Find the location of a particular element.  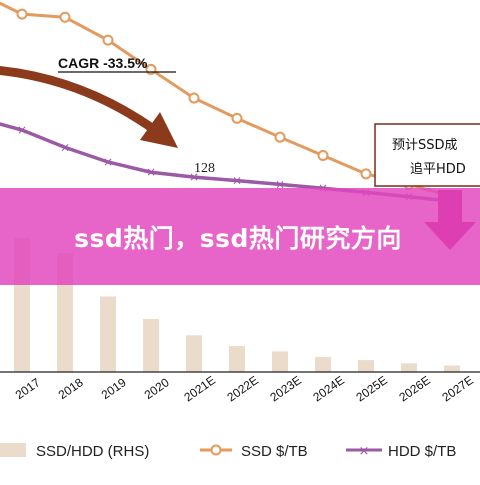

hdd-point-2021E: × is located at coordinates (194, 177).